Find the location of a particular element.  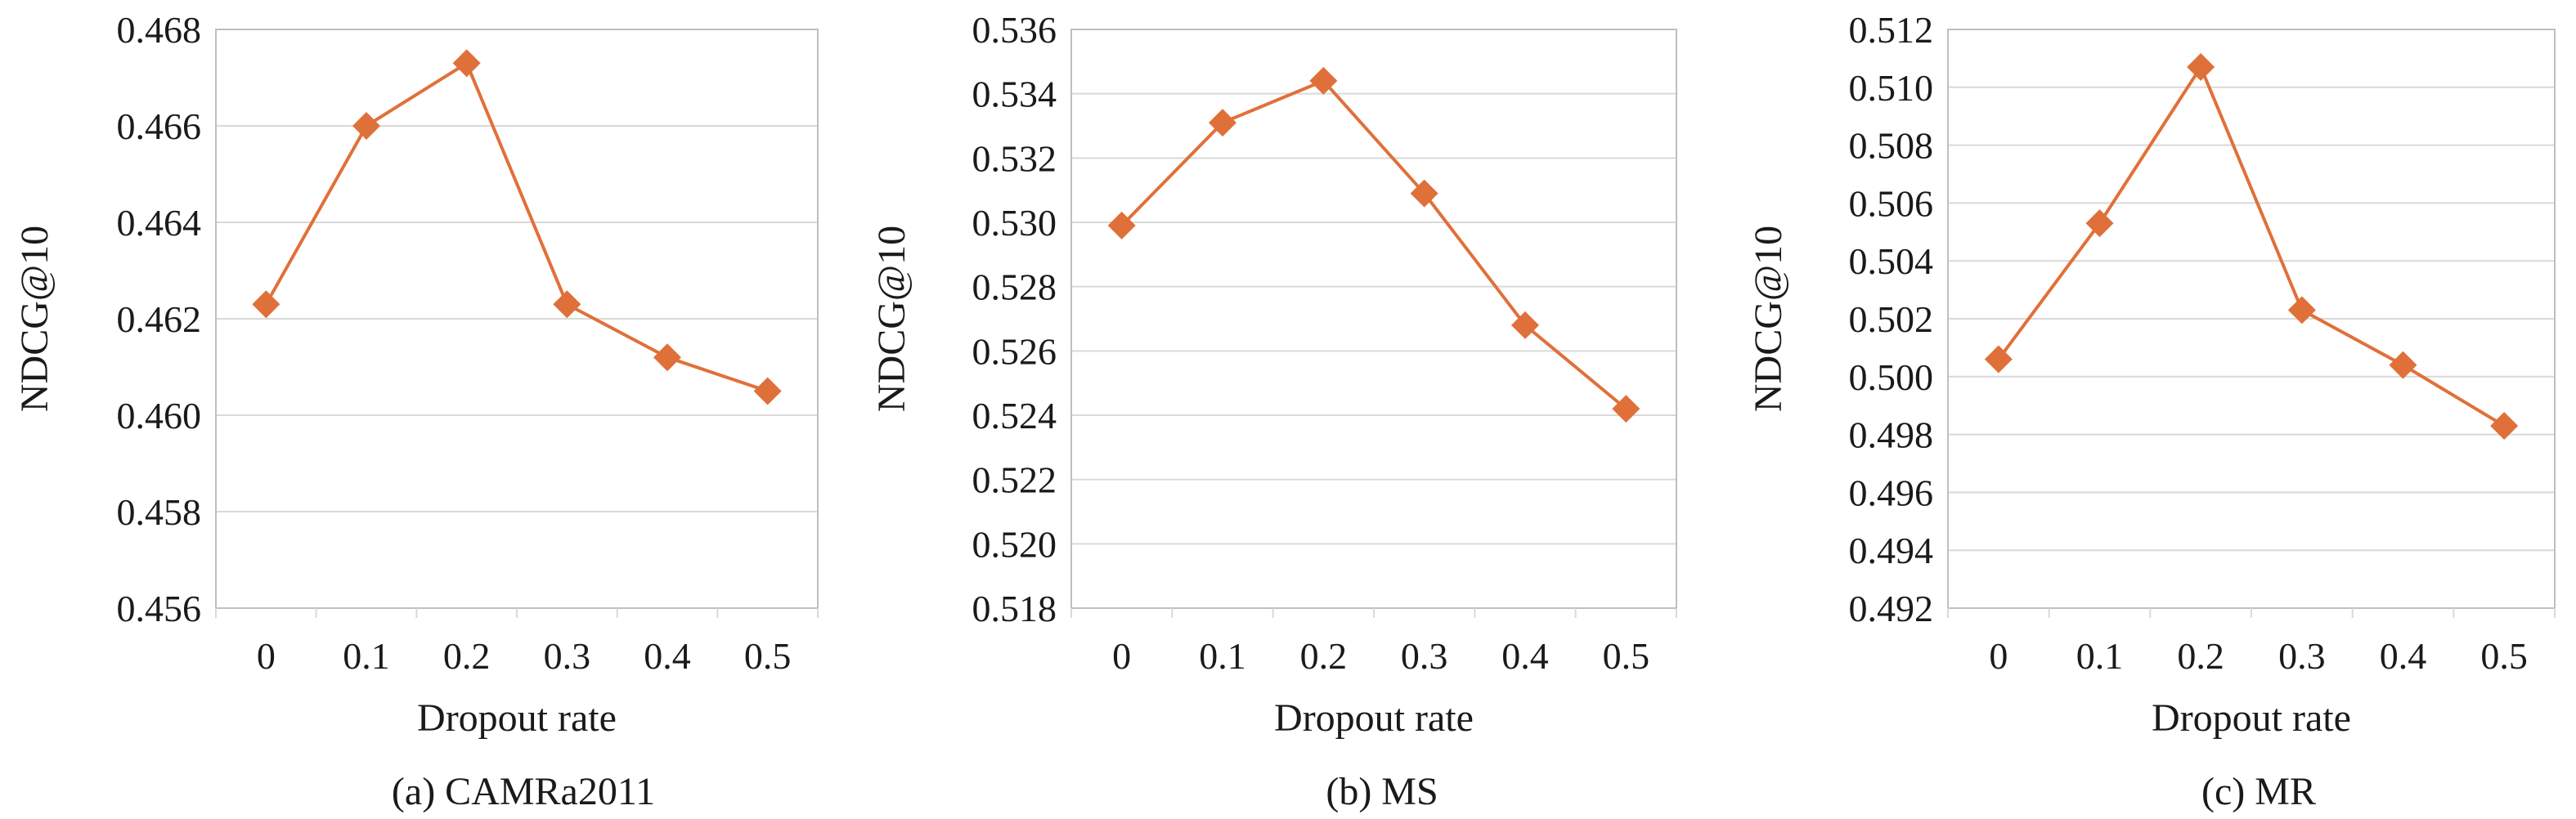

panel-caption: (c) MR is located at coordinates (2259, 791).